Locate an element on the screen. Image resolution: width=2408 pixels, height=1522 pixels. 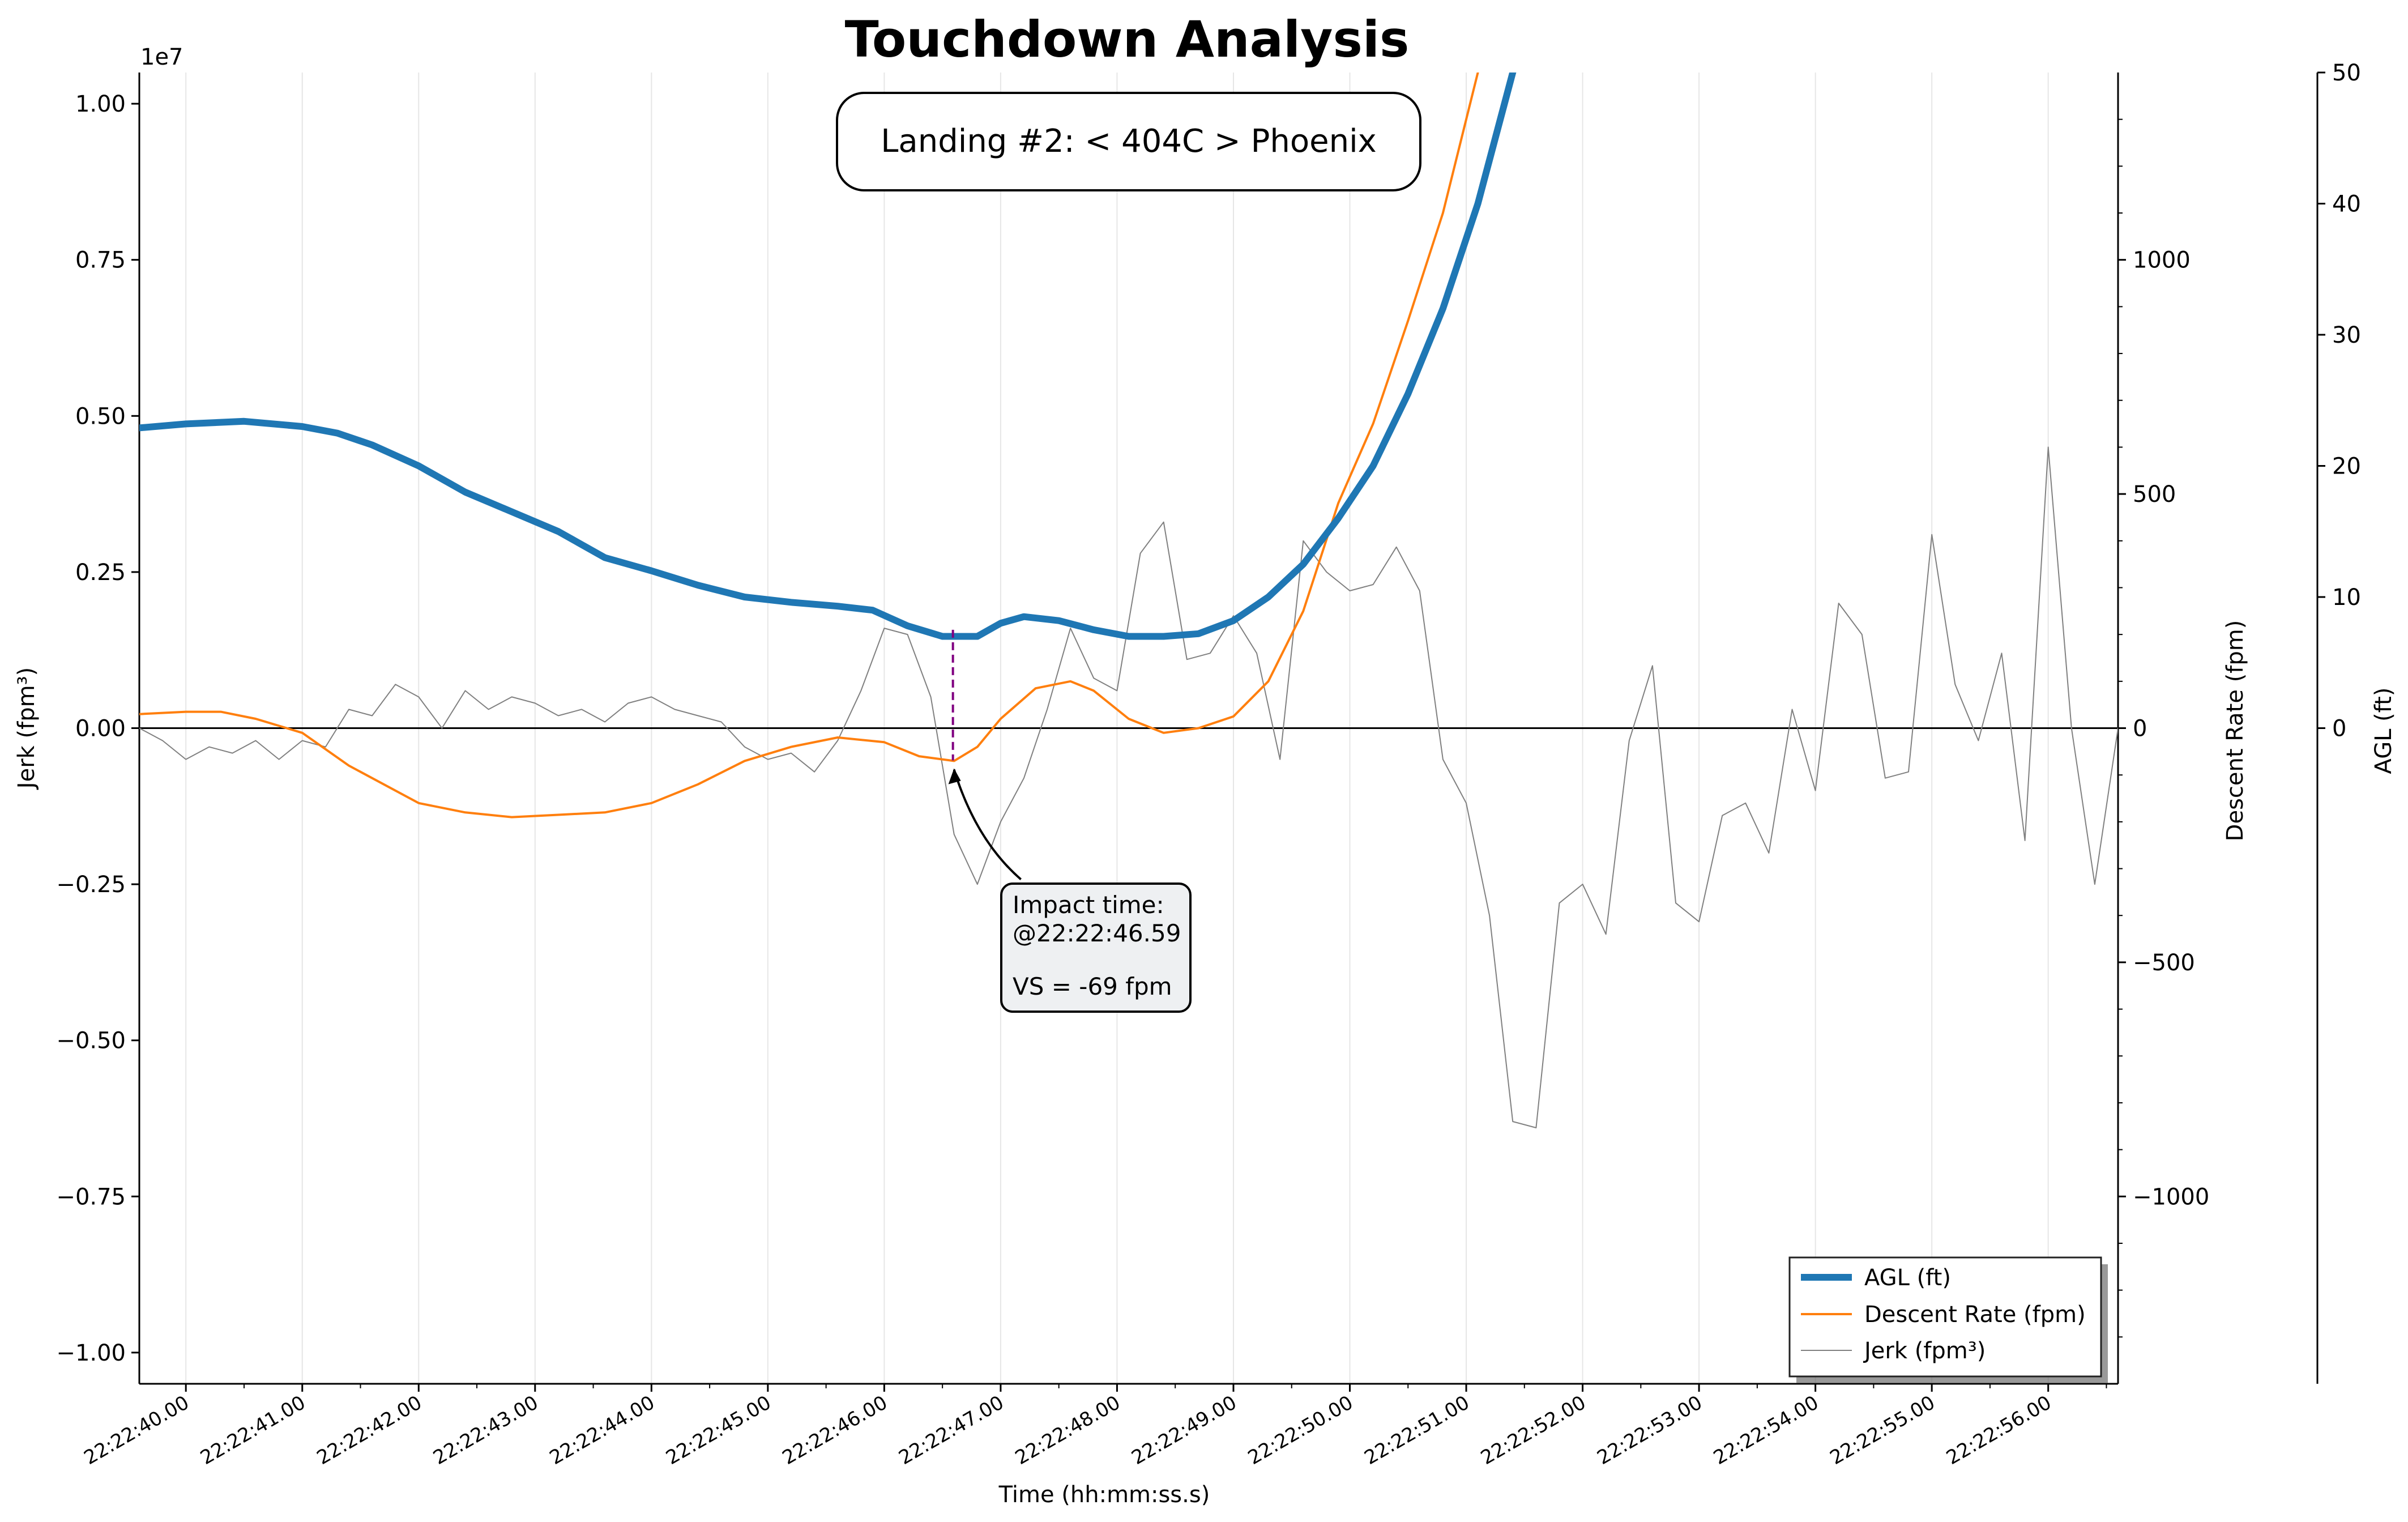
jerk-tick-label: 0.75 is located at coordinates (101, 261).